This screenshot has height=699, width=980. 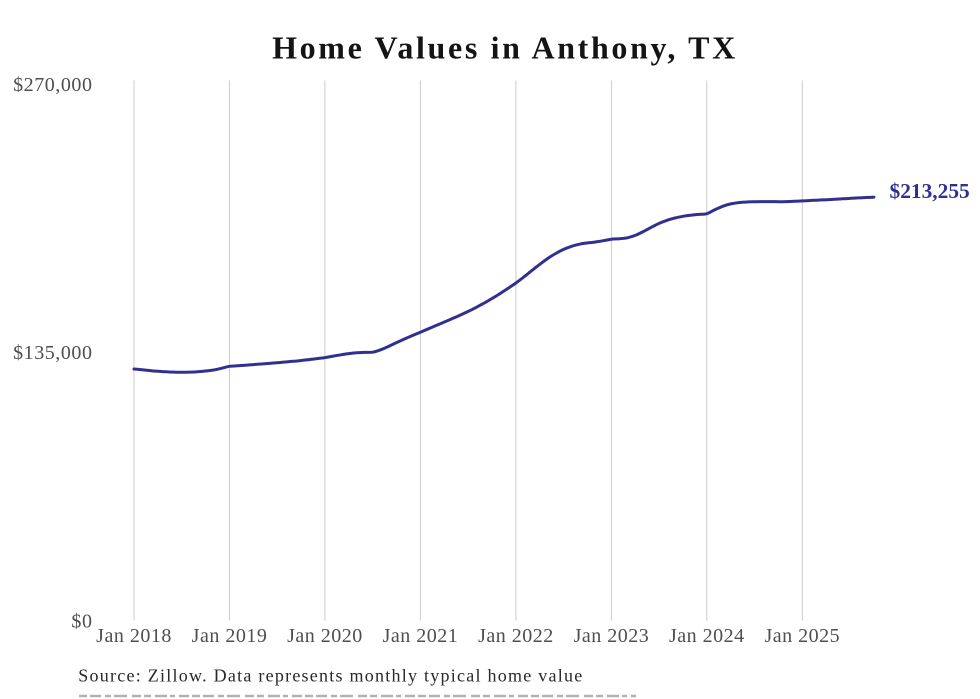 What do you see at coordinates (516, 636) in the screenshot?
I see `svg-text: Jan 2022` at bounding box center [516, 636].